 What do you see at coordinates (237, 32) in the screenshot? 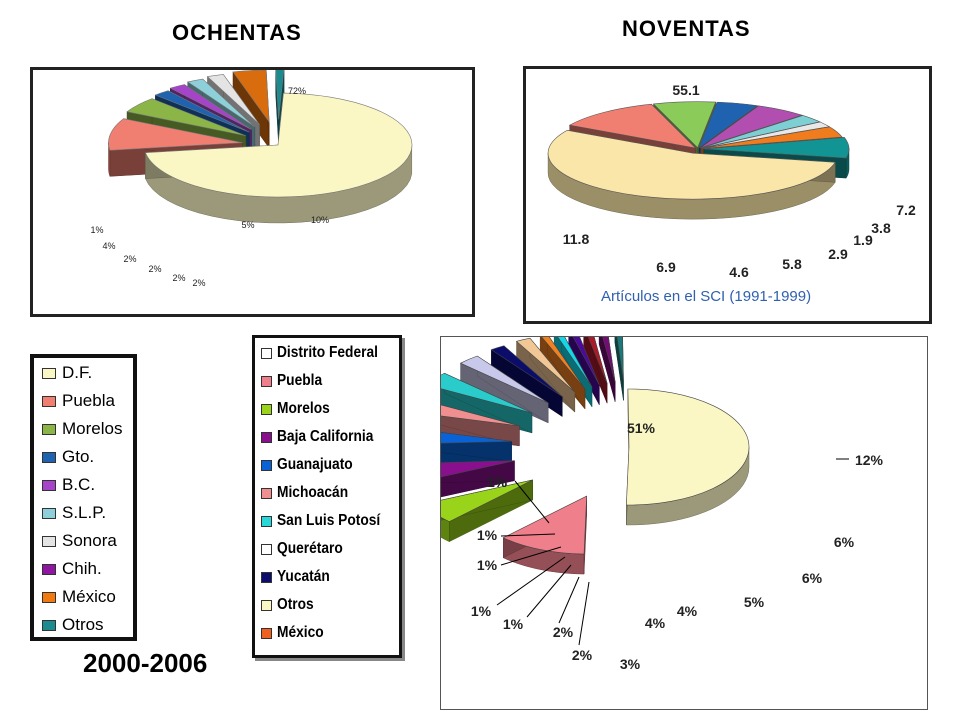
I see `heading-ochentas: OCHENTAS` at bounding box center [237, 32].